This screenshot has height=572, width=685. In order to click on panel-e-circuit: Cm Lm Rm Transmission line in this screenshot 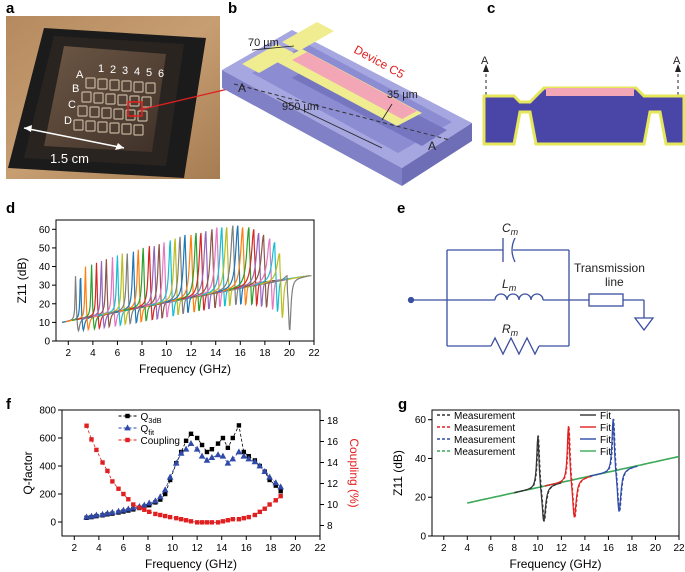, I will do `click(541, 285)`.